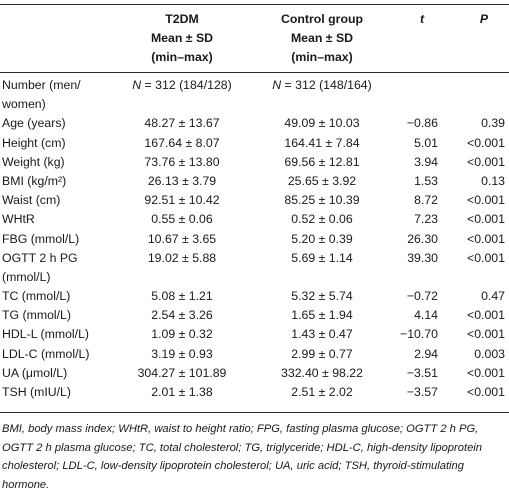 The image size is (509, 500). What do you see at coordinates (322, 315) in the screenshot?
I see `cell-control: 1.65 ± 1.94` at bounding box center [322, 315].